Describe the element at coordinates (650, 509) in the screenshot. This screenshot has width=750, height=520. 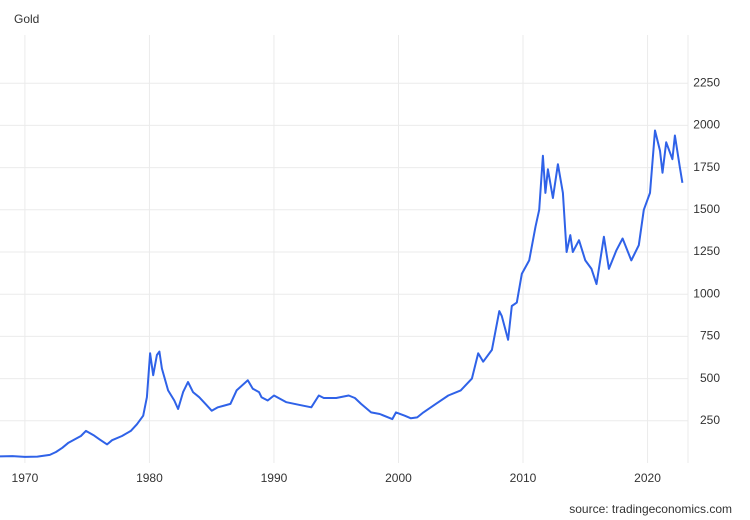
I see `source: source: tradingeconomics.com` at that location.